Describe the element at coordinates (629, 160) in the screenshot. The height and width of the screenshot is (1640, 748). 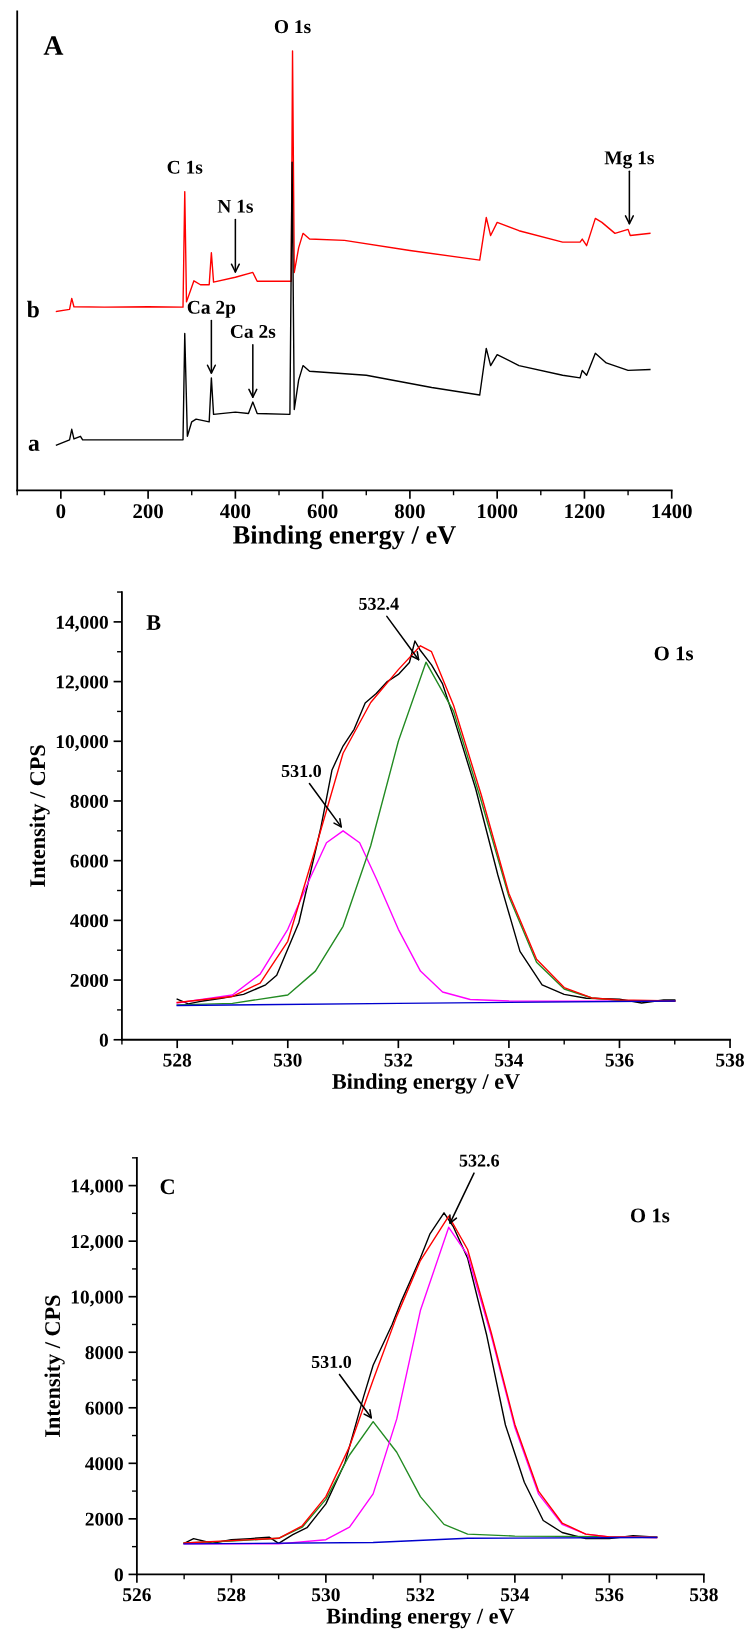
I see `annotation: Mg 1s` at that location.